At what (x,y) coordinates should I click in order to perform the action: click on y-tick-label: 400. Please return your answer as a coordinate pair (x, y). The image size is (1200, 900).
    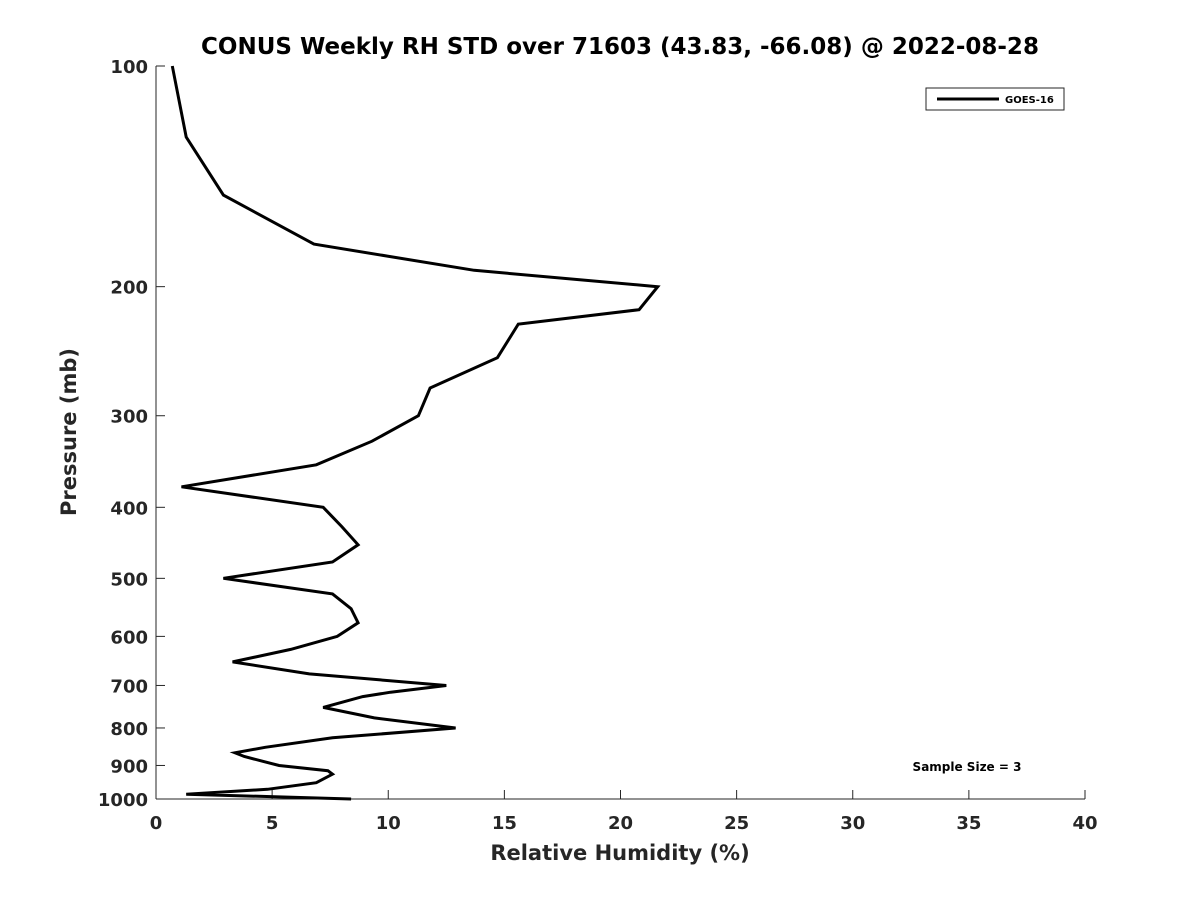
    Looking at the image, I should click on (129, 508).